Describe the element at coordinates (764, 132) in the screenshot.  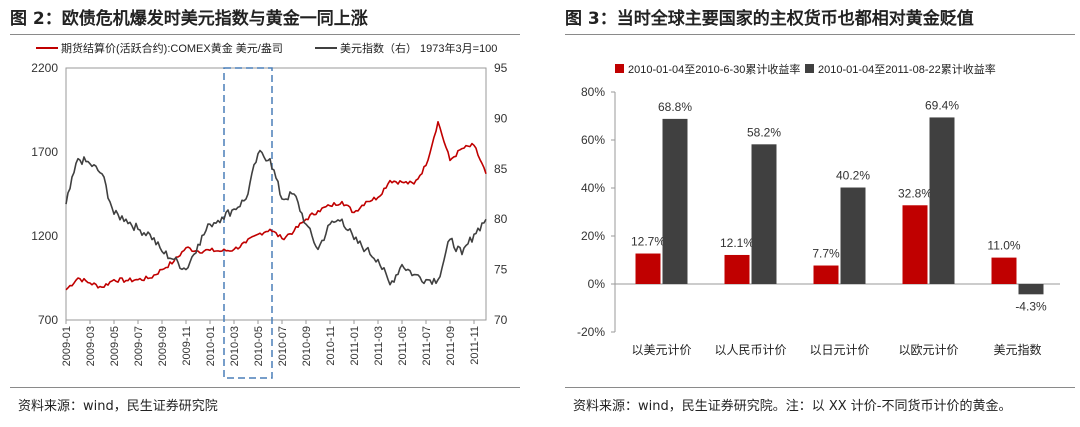
I see `bar-data-label: 58.2%` at that location.